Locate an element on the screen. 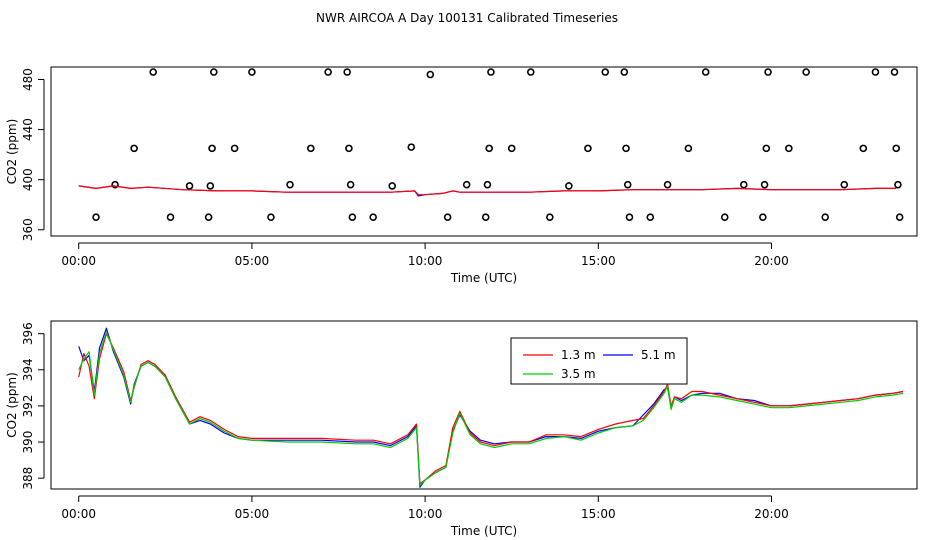 This screenshot has height=540, width=936. y-tick-label: 392 is located at coordinates (28, 405).